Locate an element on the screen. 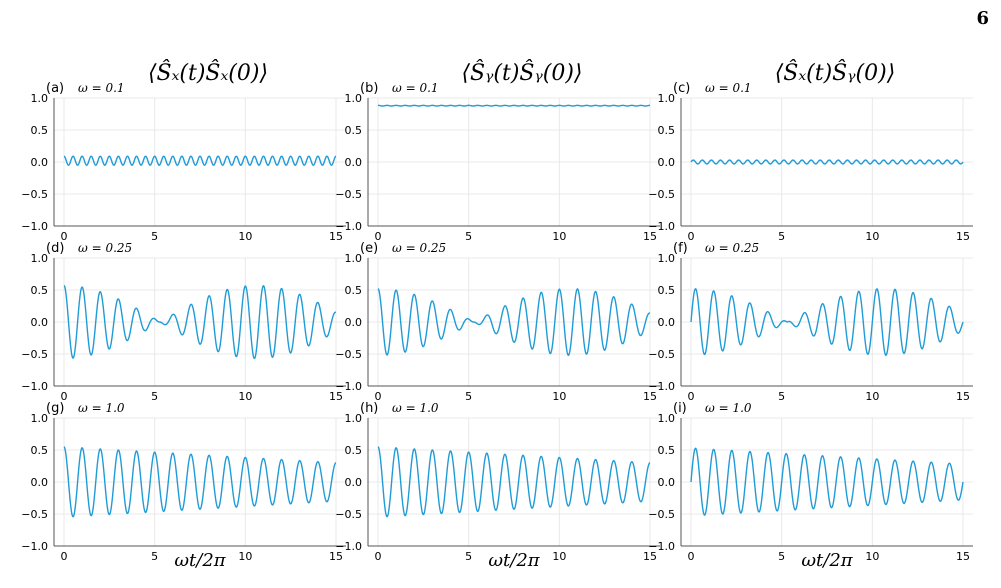 The image size is (1001, 588). panel-label: (d) is located at coordinates (55, 248).